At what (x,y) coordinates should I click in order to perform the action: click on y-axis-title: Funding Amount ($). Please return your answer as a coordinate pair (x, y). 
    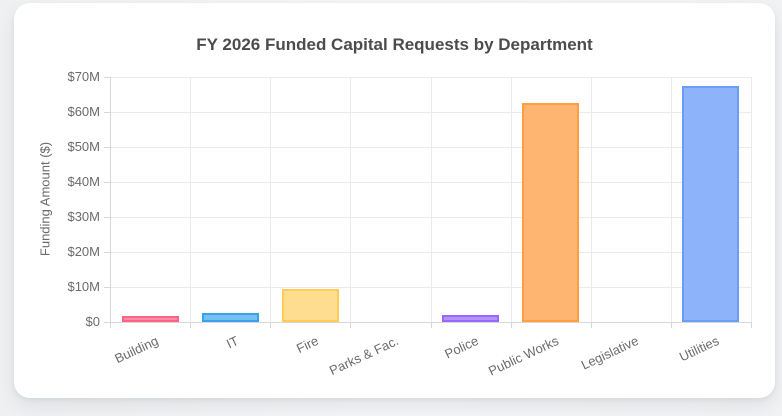
    Looking at the image, I should click on (45, 199).